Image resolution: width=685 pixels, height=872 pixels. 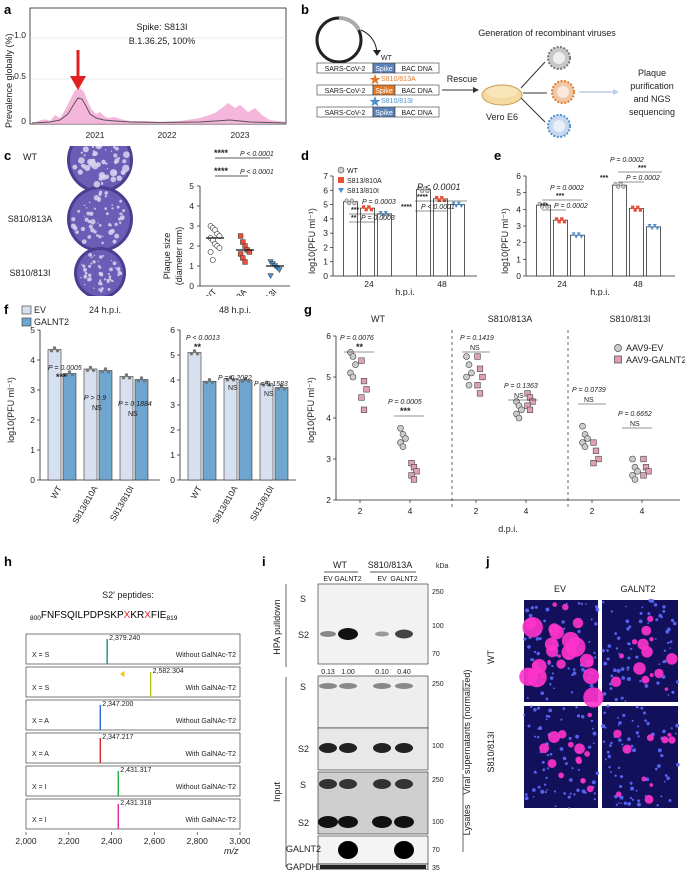 I want to click on i-mw-5: 35, so click(x=436, y=867).